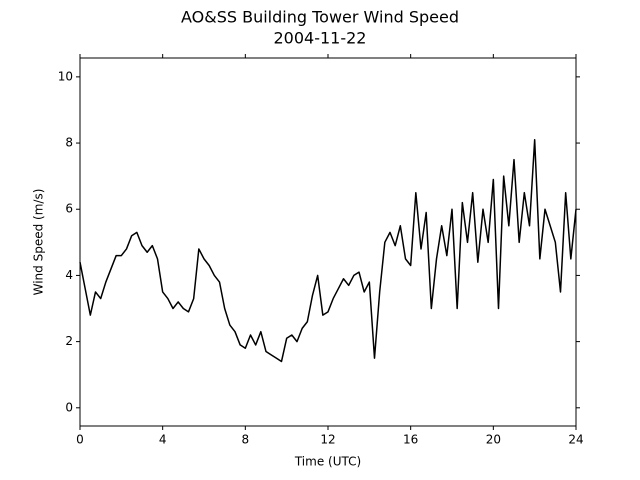 This screenshot has height=480, width=640. What do you see at coordinates (69, 143) in the screenshot?
I see `y-tick-label: 8` at bounding box center [69, 143].